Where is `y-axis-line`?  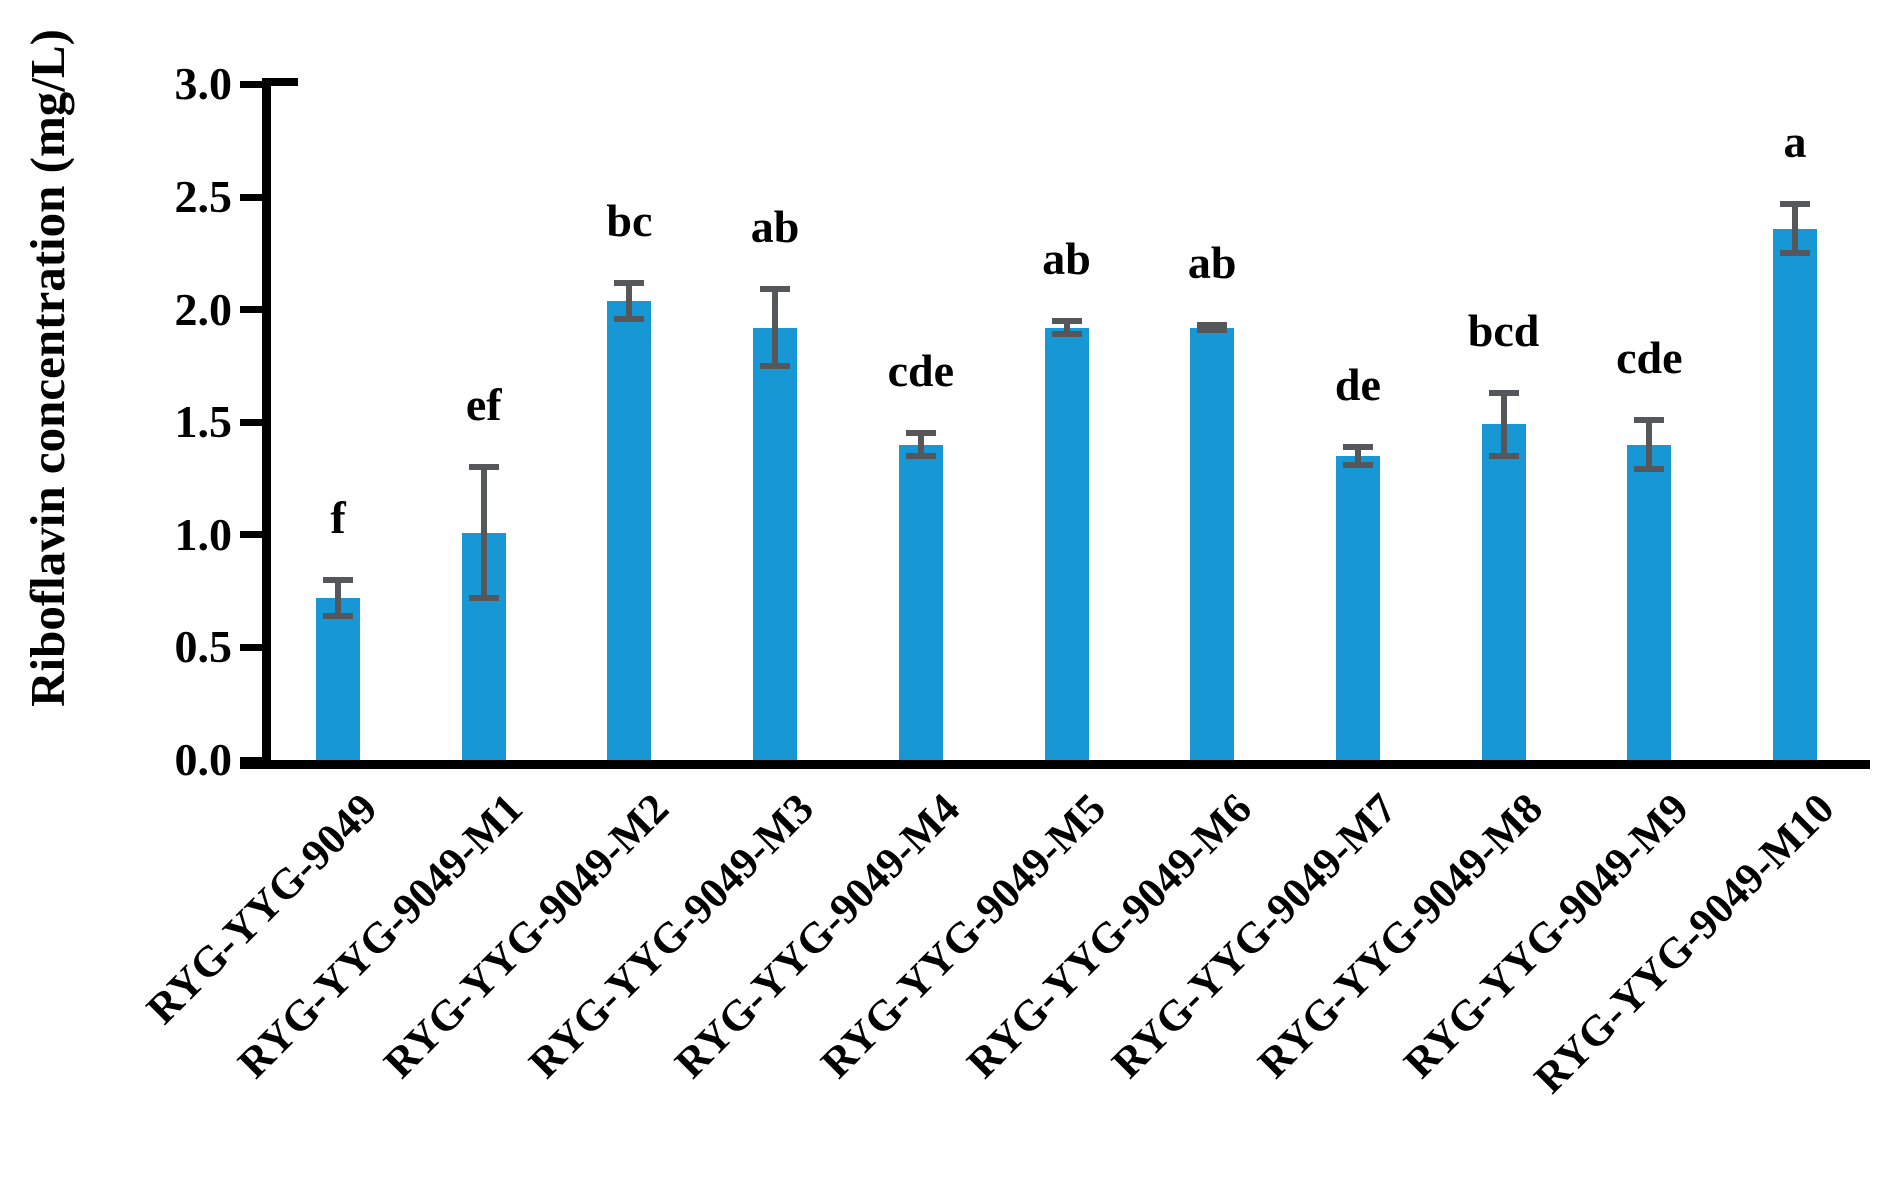
y-axis-line is located at coordinates (266, 423).